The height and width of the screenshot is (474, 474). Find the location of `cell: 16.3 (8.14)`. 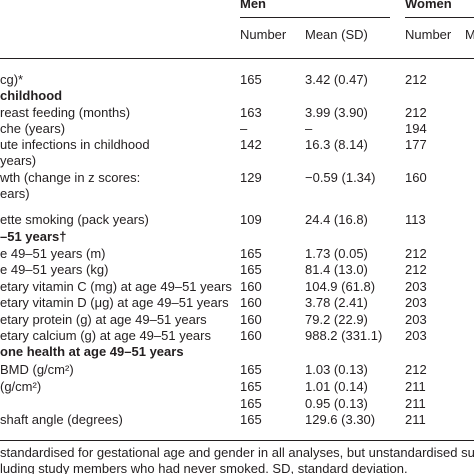

cell: 16.3 (8.14) is located at coordinates (336, 144).